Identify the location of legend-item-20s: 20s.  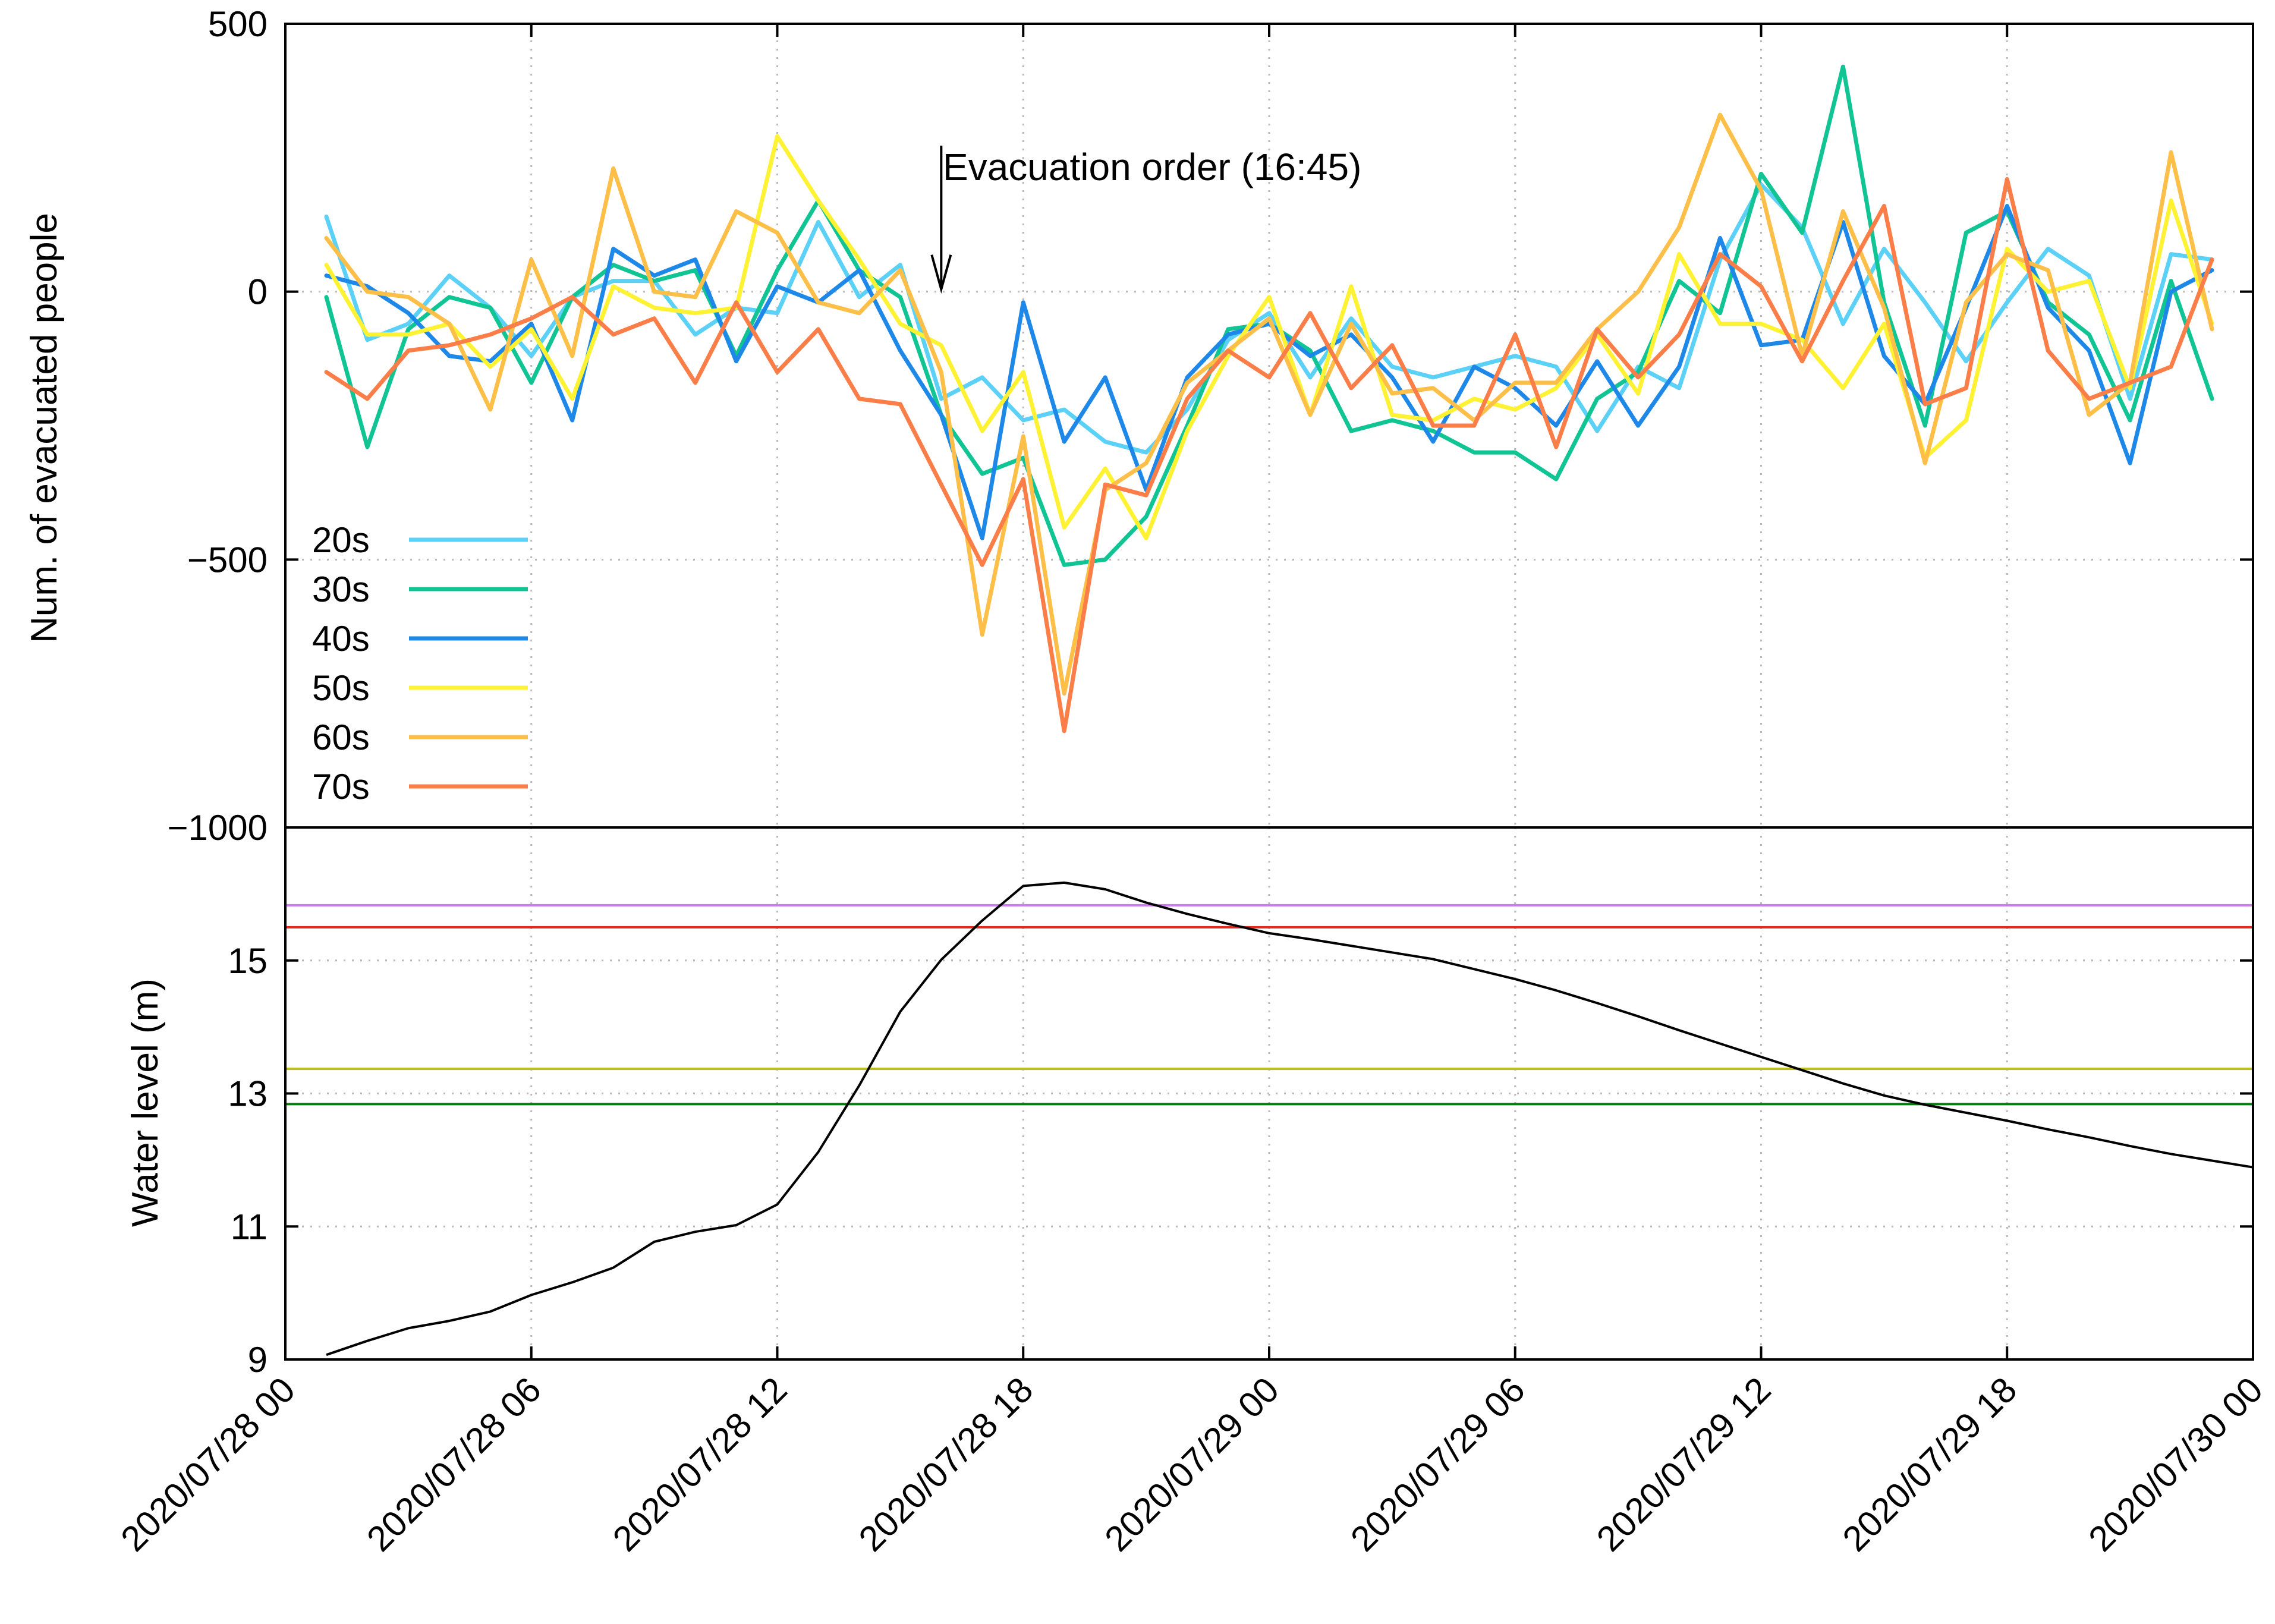
(420, 540).